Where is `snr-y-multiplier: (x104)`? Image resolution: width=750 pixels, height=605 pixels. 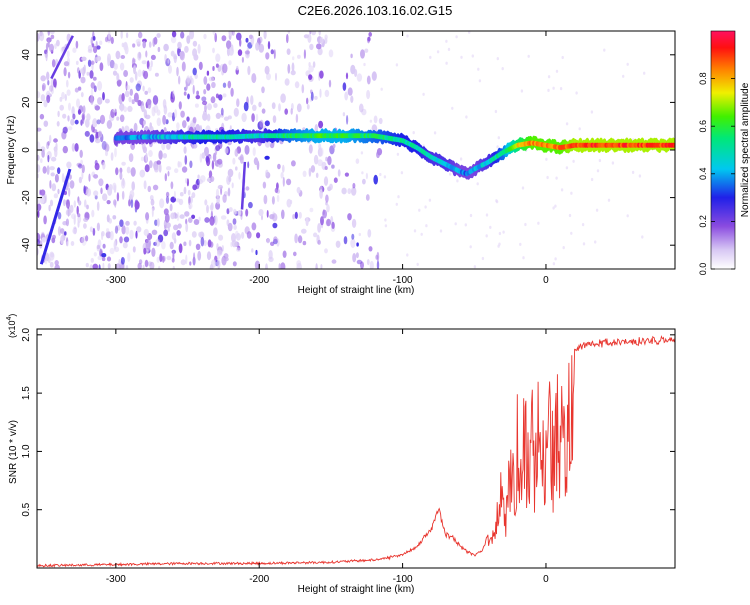
snr-y-multiplier: (x104) is located at coordinates (11, 326).